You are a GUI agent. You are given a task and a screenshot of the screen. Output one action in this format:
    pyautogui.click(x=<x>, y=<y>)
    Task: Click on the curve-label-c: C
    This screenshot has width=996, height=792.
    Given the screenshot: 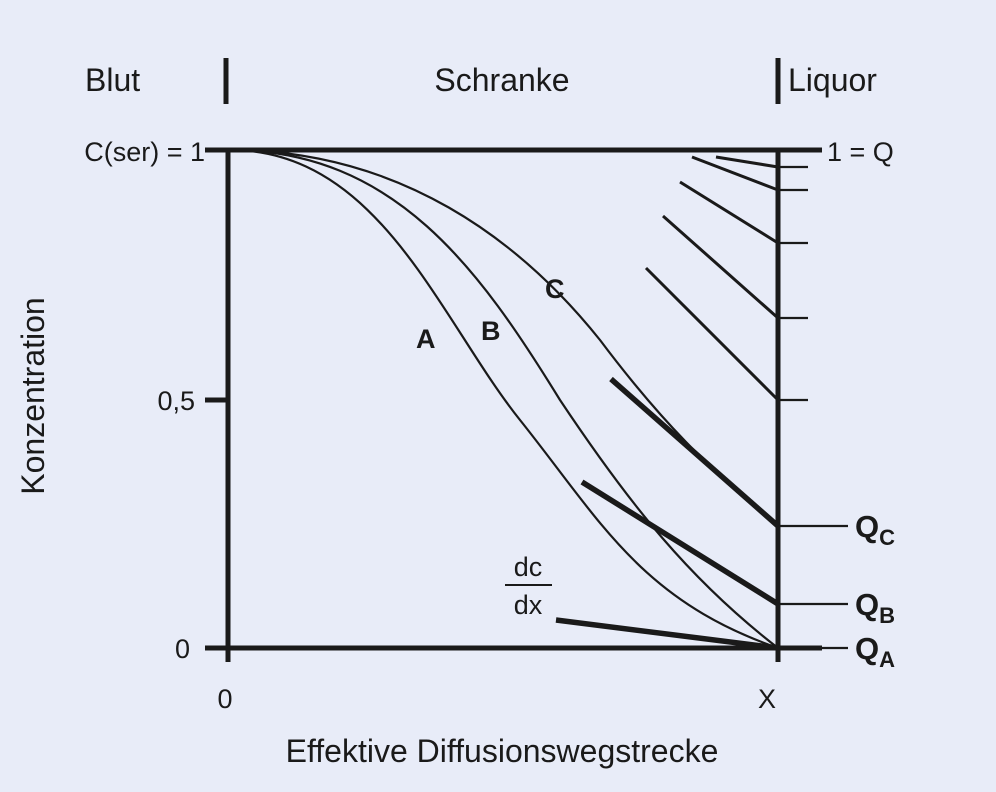 What is the action you would take?
    pyautogui.click(x=555, y=289)
    